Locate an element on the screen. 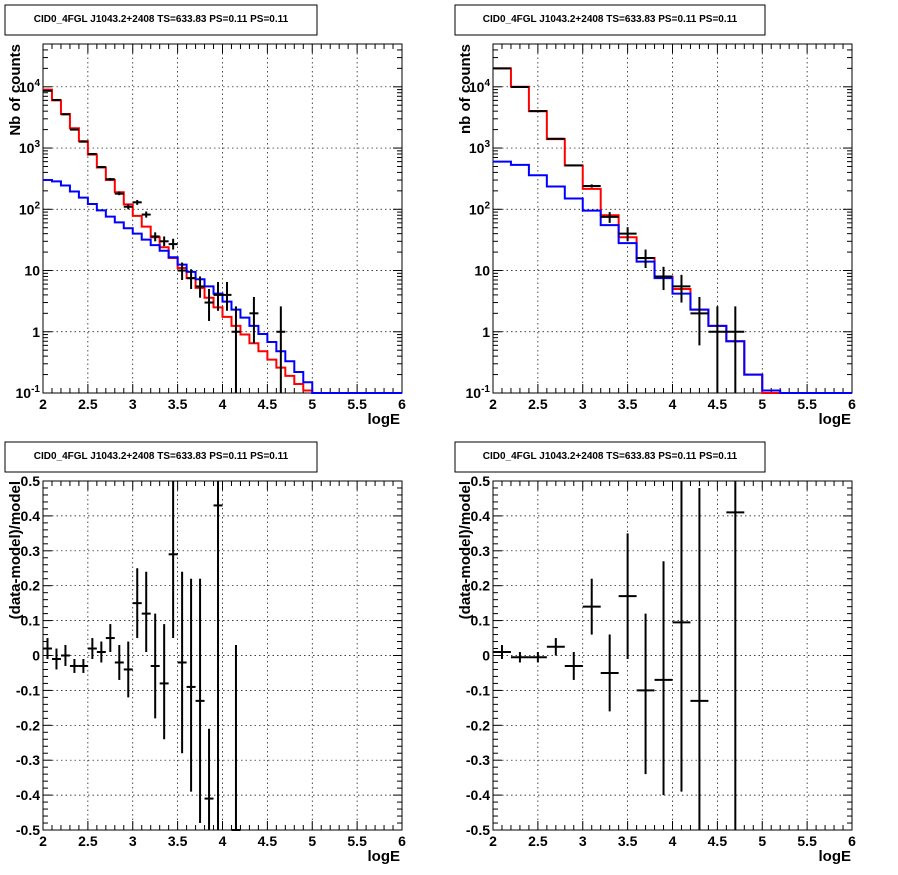  x-tick-label: 4.5 is located at coordinates (268, 841).